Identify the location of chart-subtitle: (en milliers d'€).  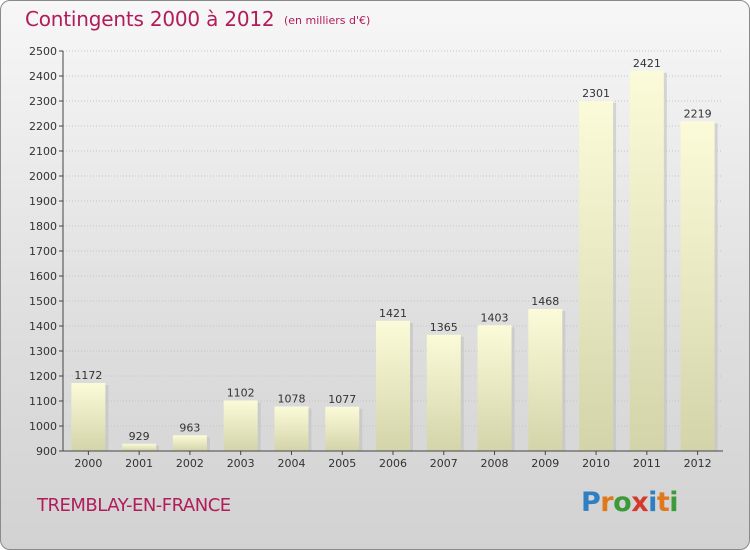
(327, 20).